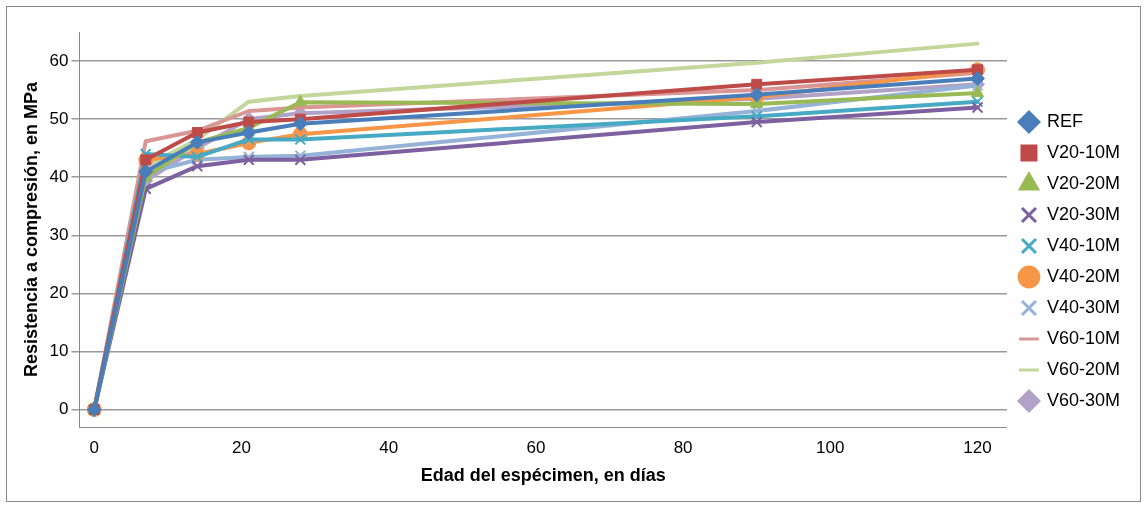  I want to click on x-tick-label: 100, so click(830, 447).